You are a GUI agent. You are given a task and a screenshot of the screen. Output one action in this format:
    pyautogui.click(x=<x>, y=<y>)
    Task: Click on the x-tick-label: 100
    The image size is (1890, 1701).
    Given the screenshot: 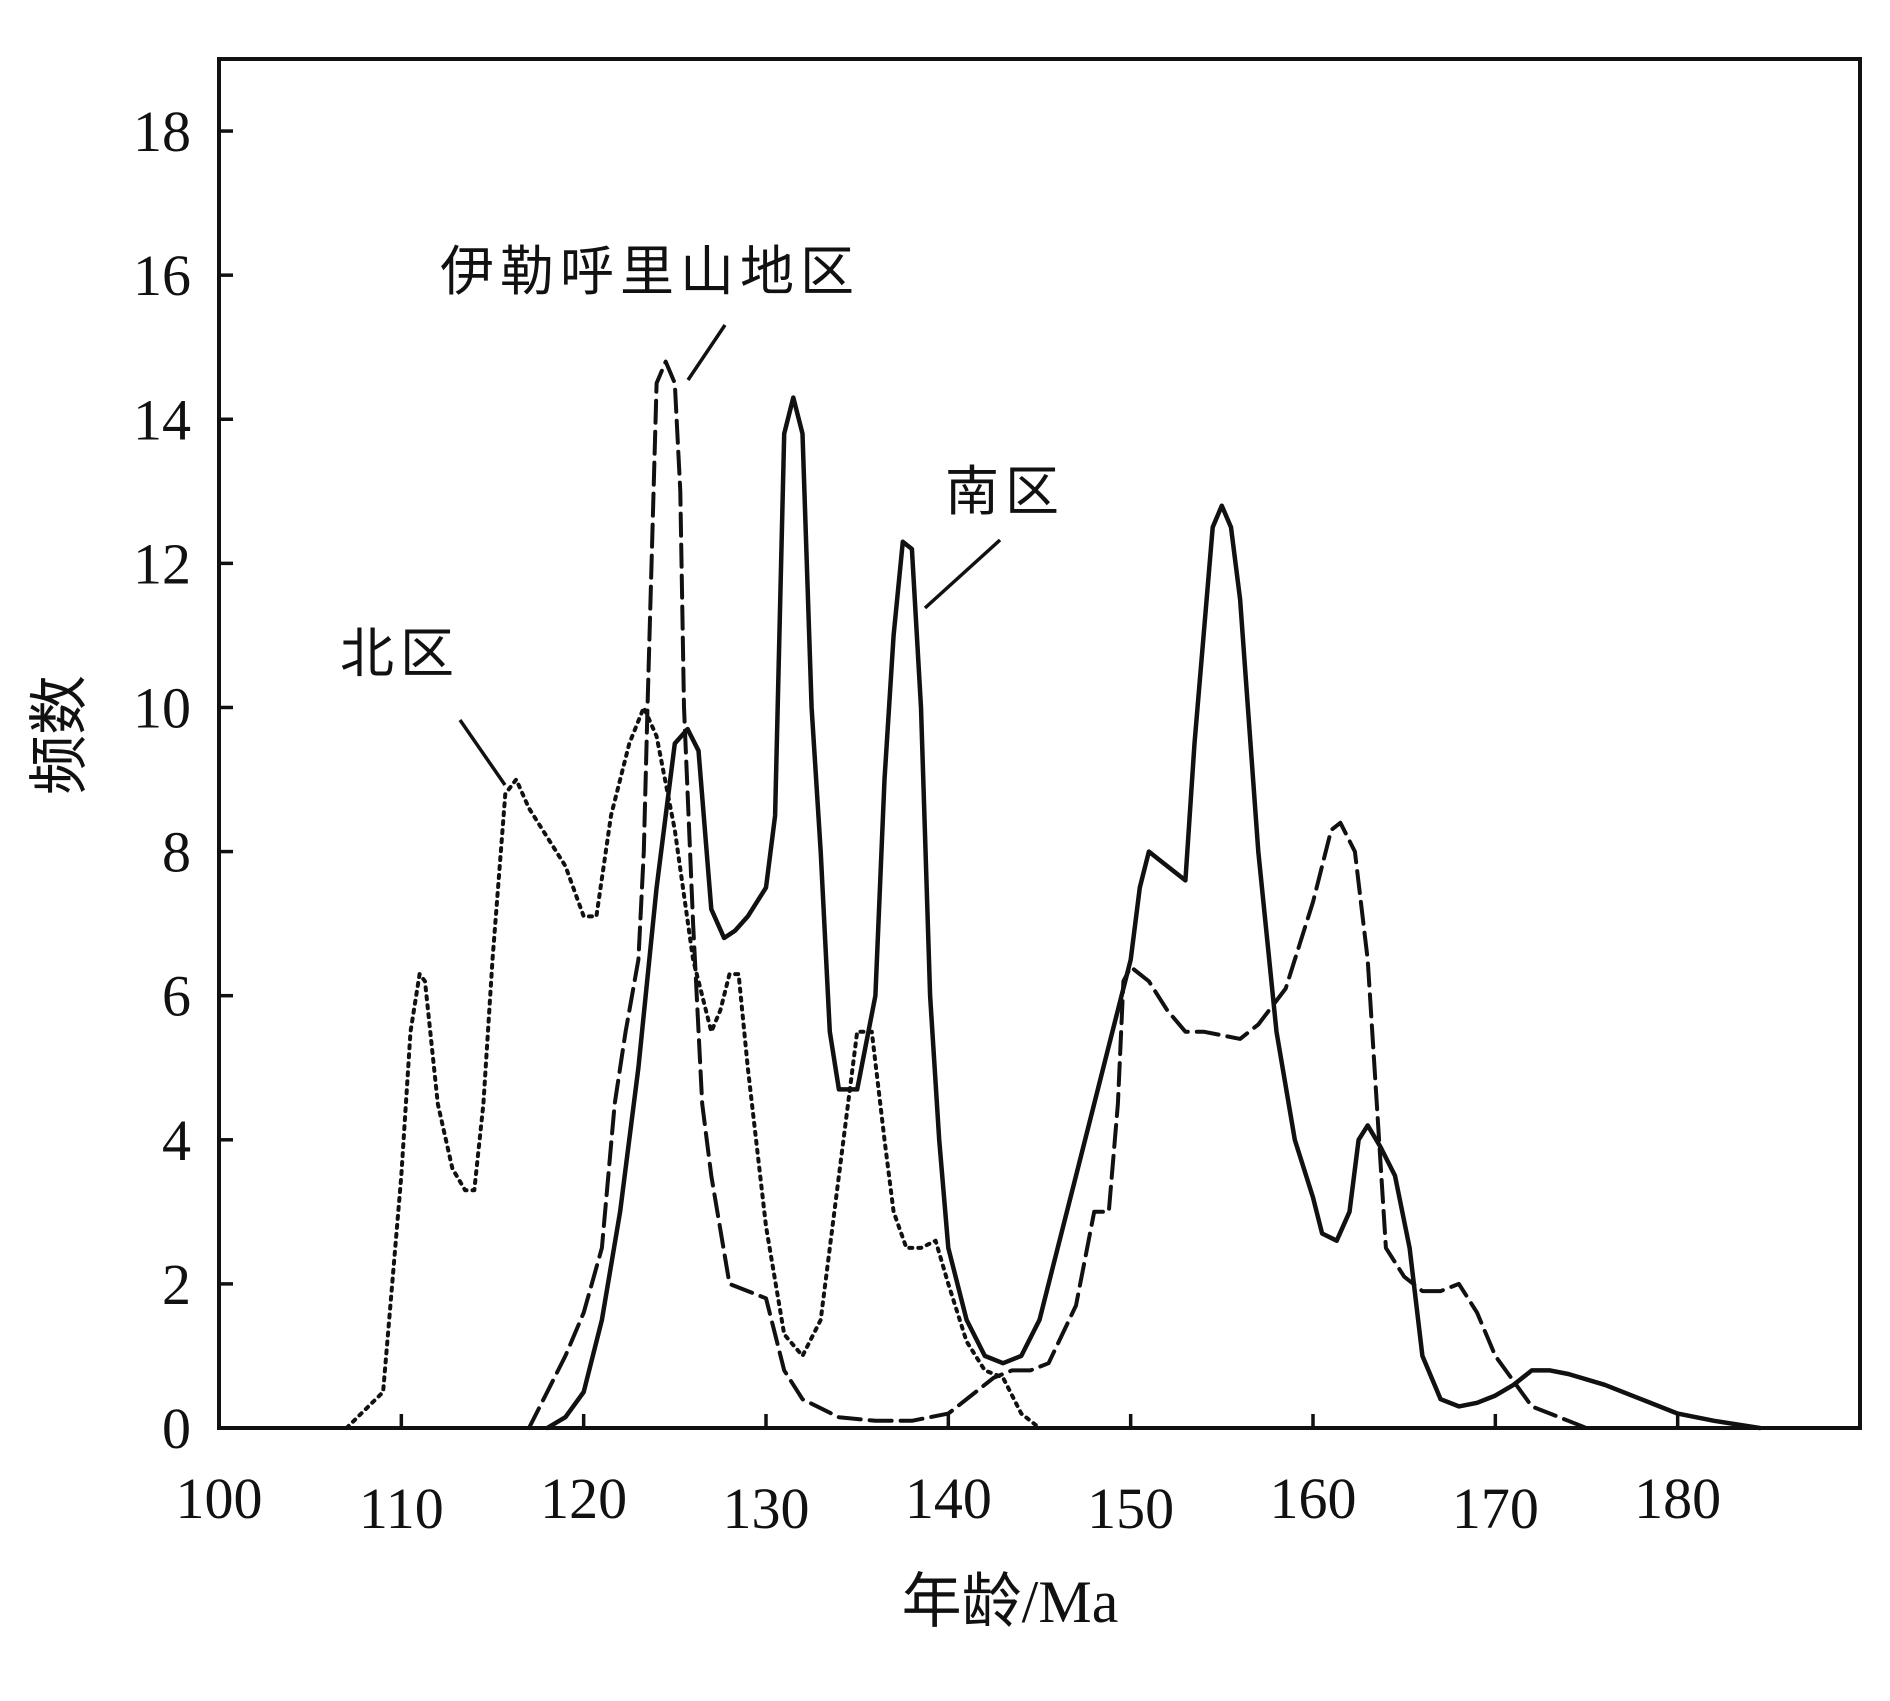 What is the action you would take?
    pyautogui.click(x=219, y=1498)
    